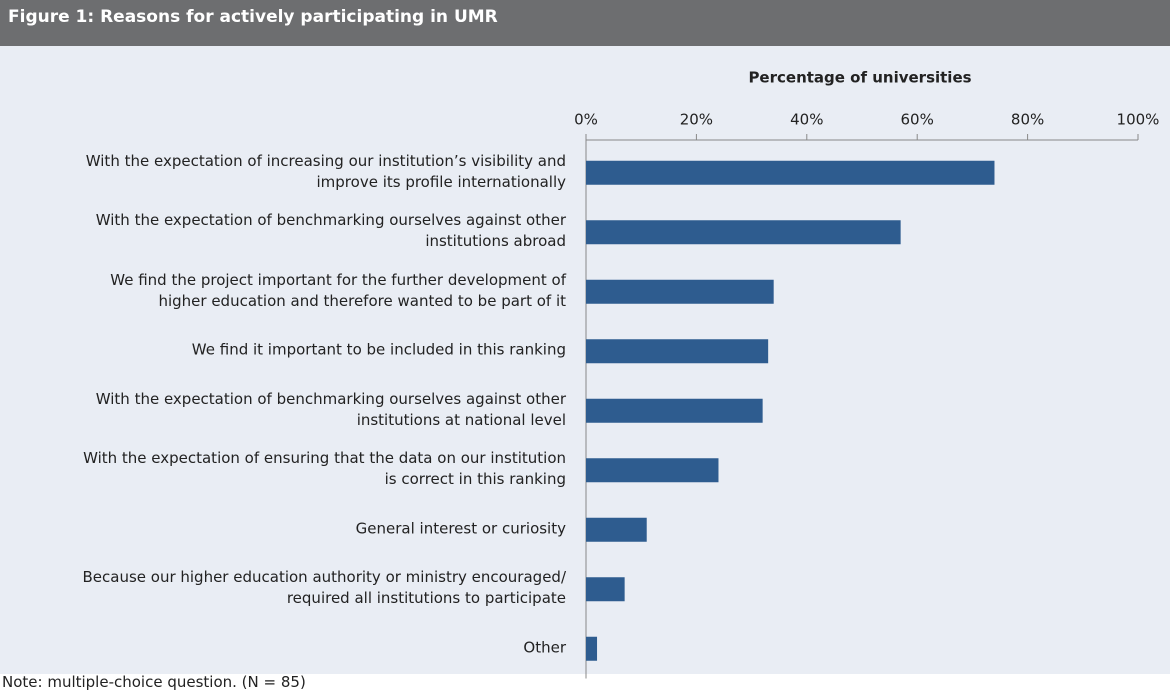 This screenshot has width=1170, height=695. Describe the element at coordinates (154, 682) in the screenshot. I see `note: Note: multiple-choice question. (N = 85)` at that location.